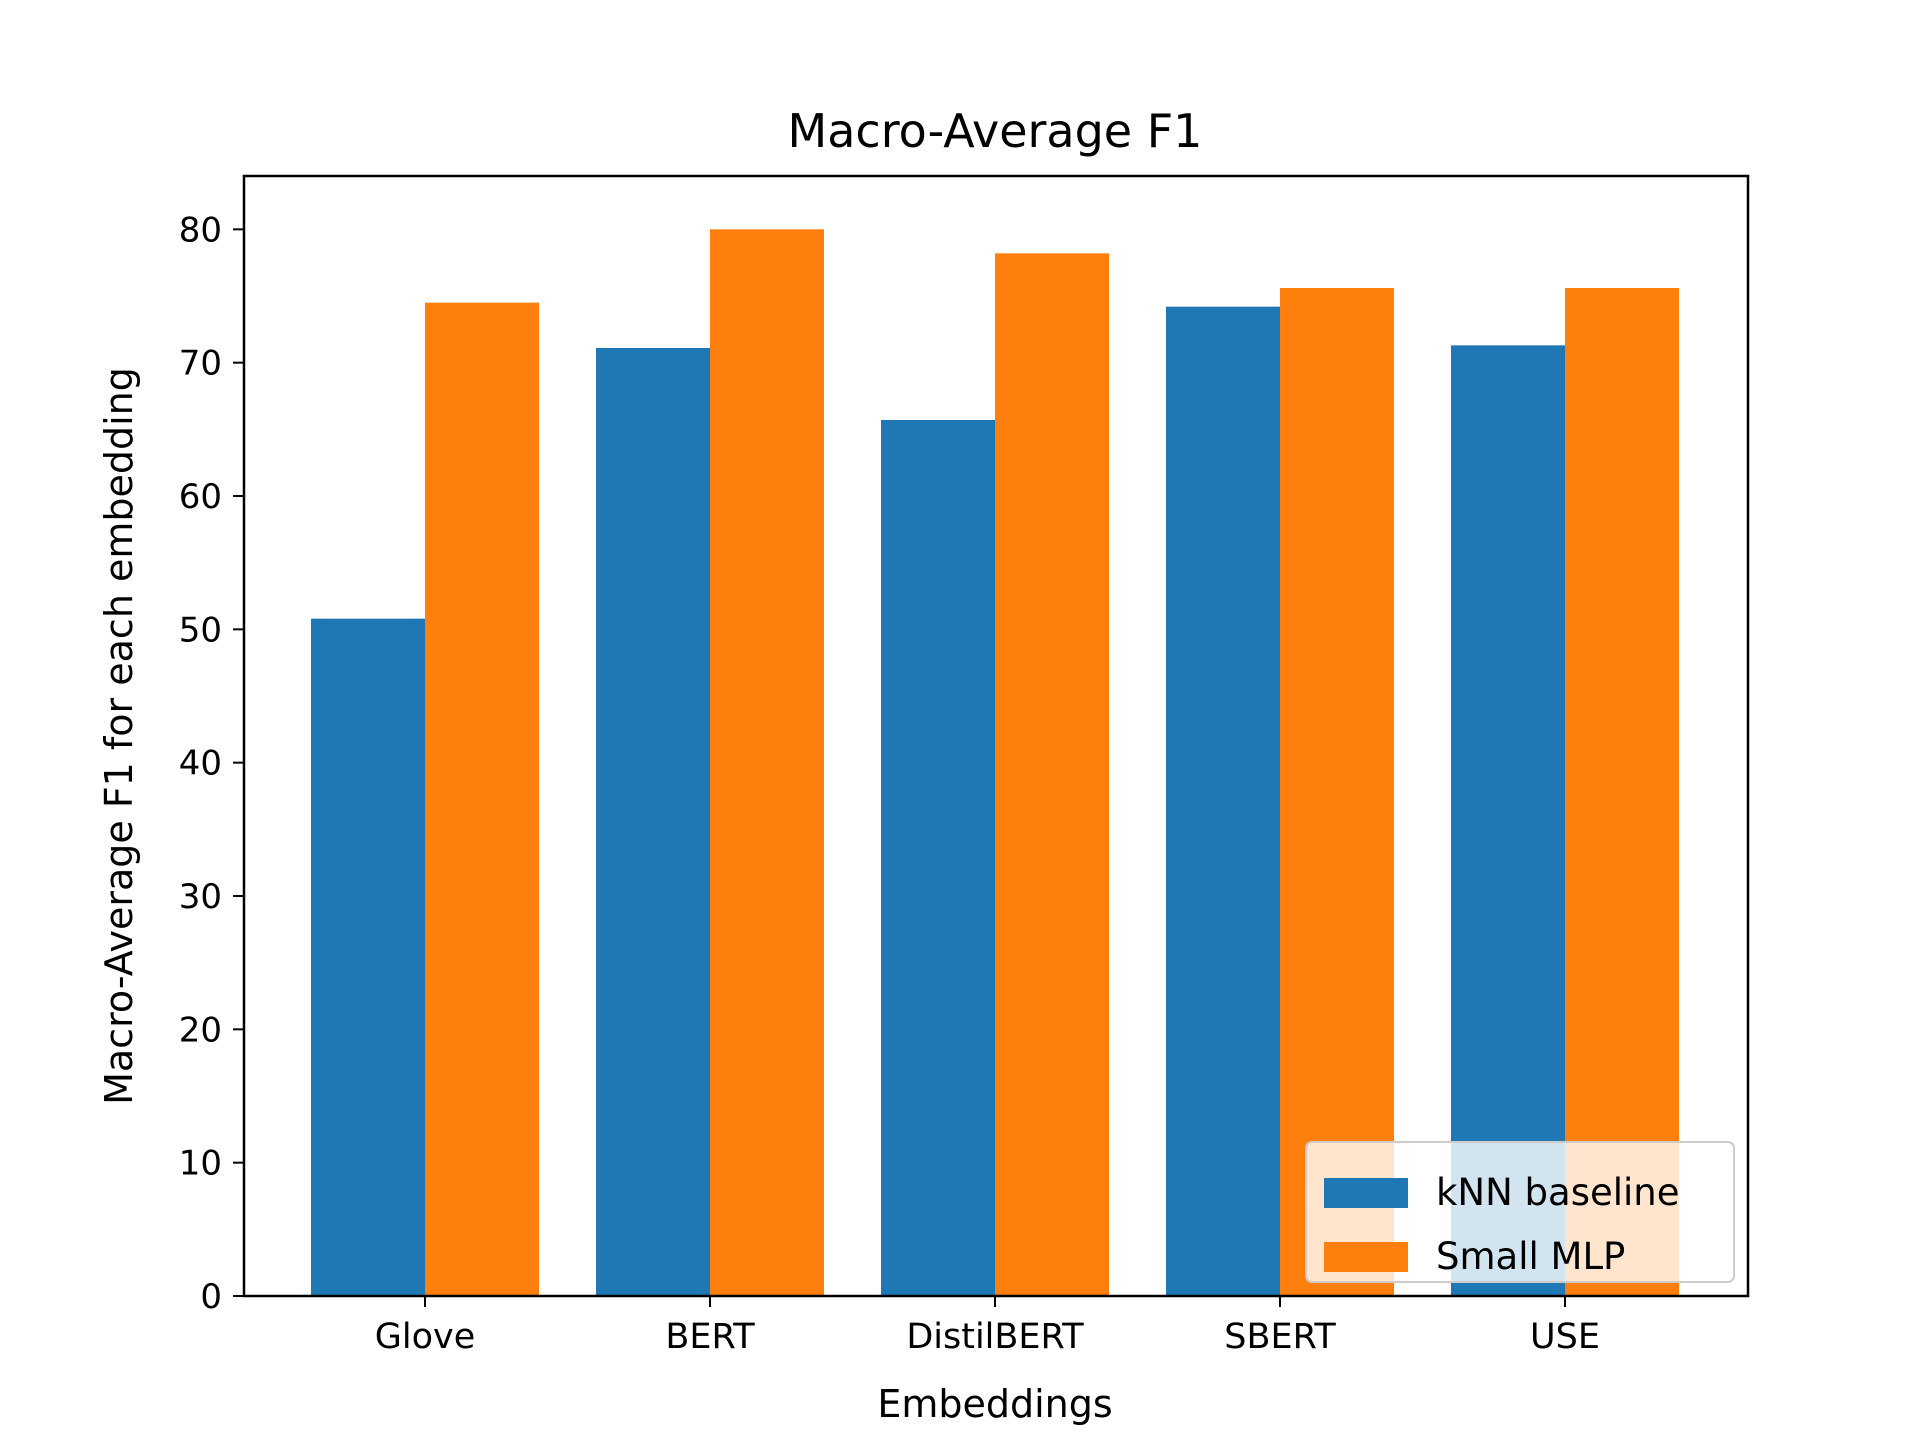 The image size is (1920, 1445). What do you see at coordinates (482, 799) in the screenshot?
I see `bar-small-mlp-glove` at bounding box center [482, 799].